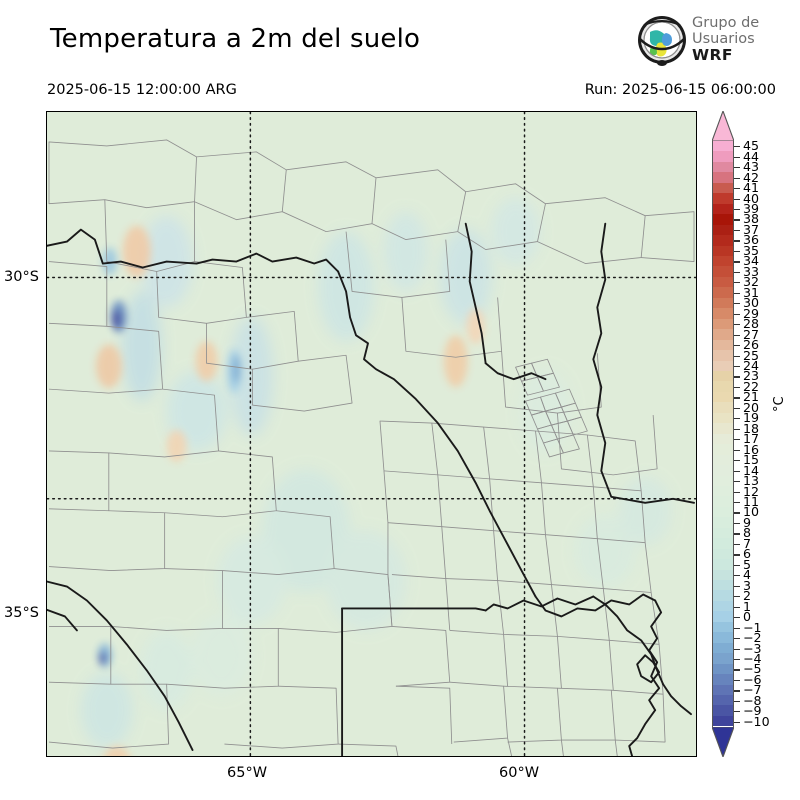 This screenshot has width=800, height=800. Describe the element at coordinates (752, 711) in the screenshot. I see `colorbar-tick-label: −9` at that location.